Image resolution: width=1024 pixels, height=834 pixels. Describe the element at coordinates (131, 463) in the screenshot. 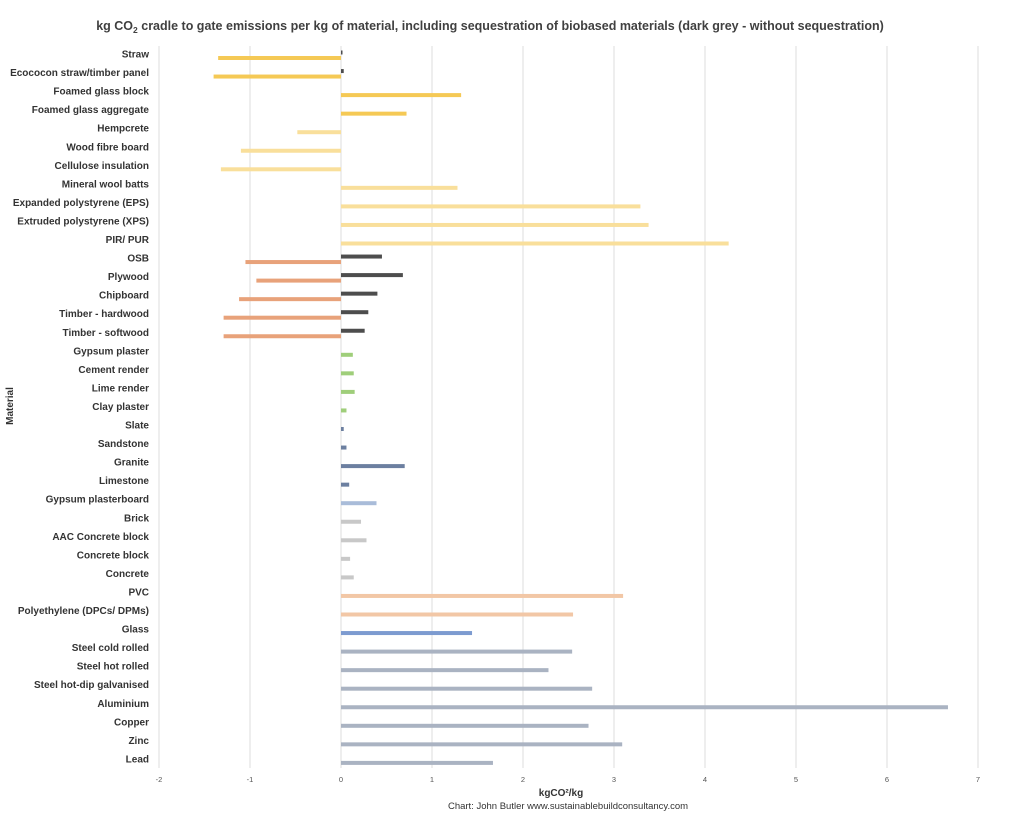

I see `category-label: Granite` at that location.